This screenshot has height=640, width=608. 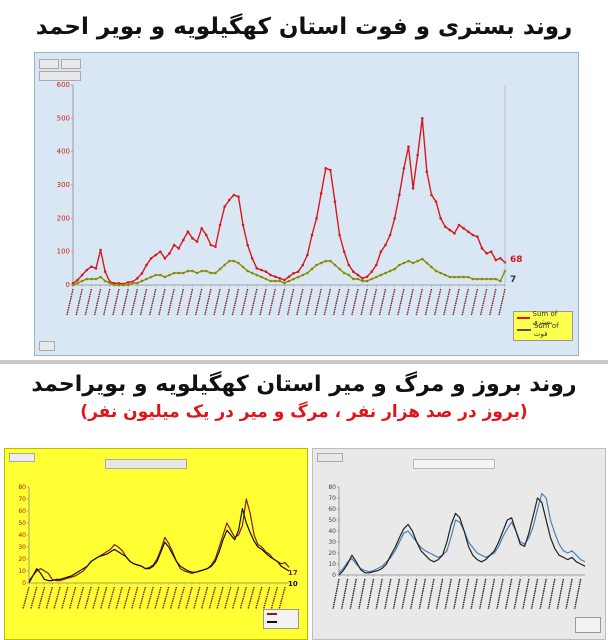 I want to click on gray-legend, so click(x=588, y=625).